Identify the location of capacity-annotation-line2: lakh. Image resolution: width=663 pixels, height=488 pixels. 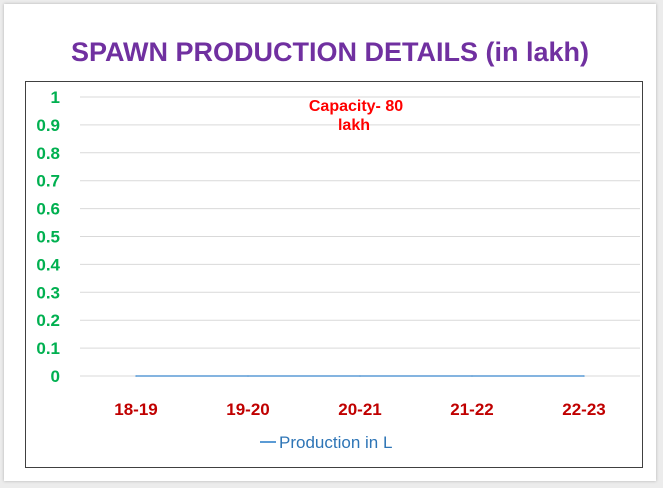
(354, 125).